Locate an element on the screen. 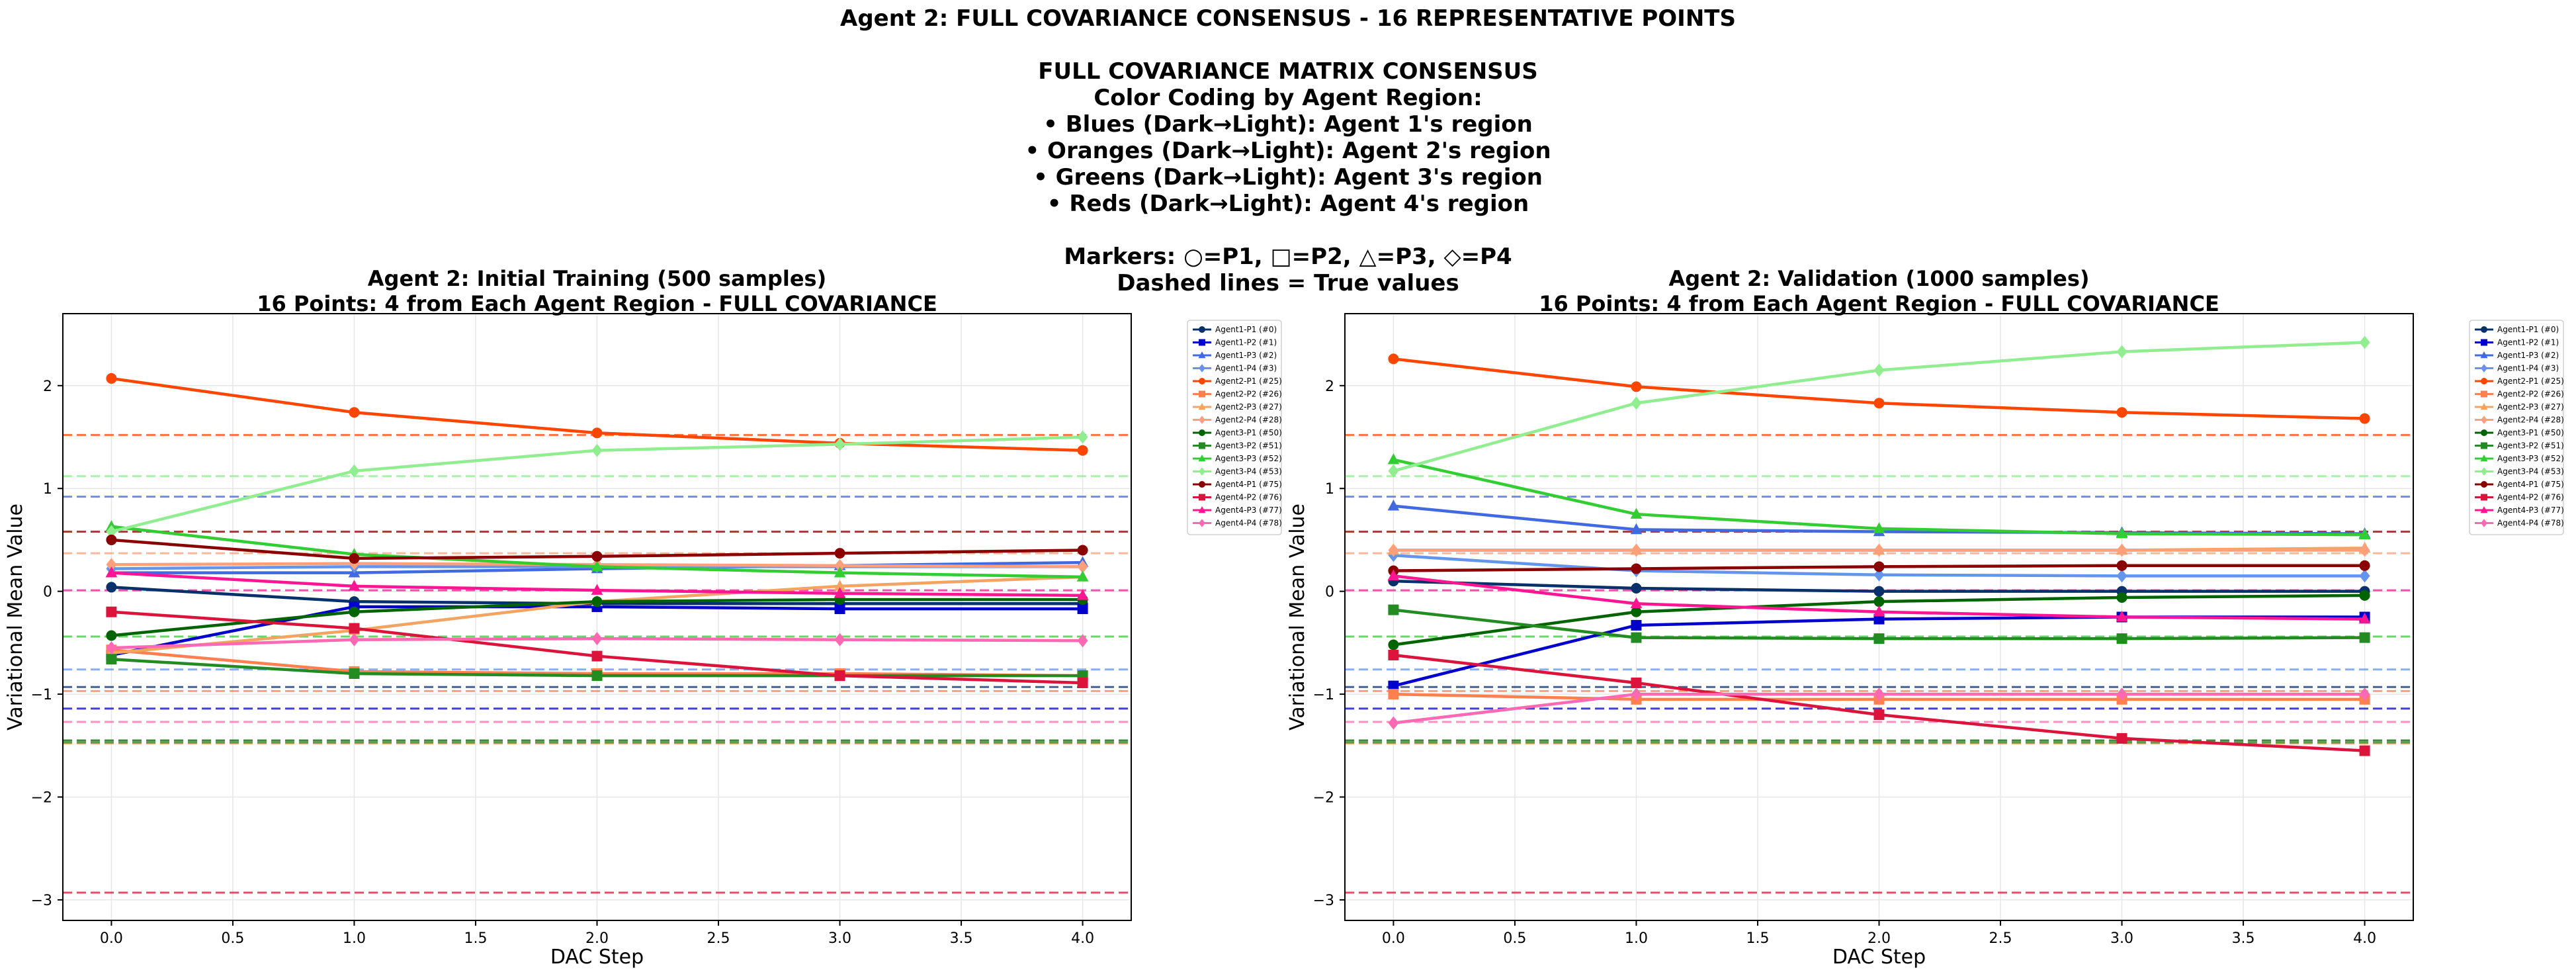  suptitle-line: FULL COVARIANCE MATRIX CONSENSUS is located at coordinates (1288, 71).